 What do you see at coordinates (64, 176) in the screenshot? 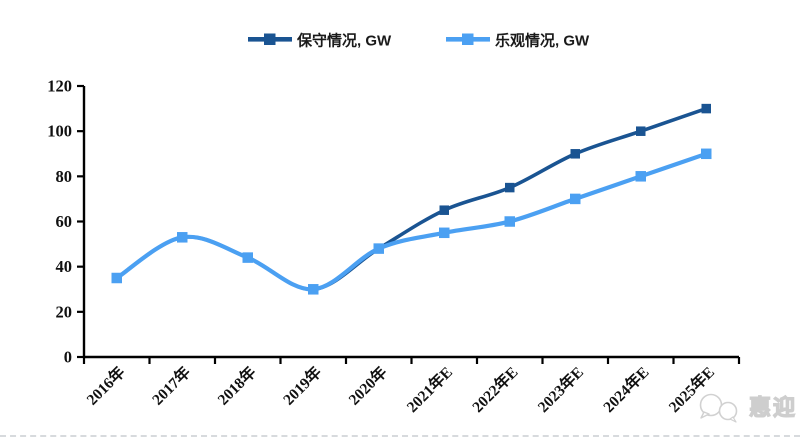
I see `y-tick-label: 80` at bounding box center [64, 176].